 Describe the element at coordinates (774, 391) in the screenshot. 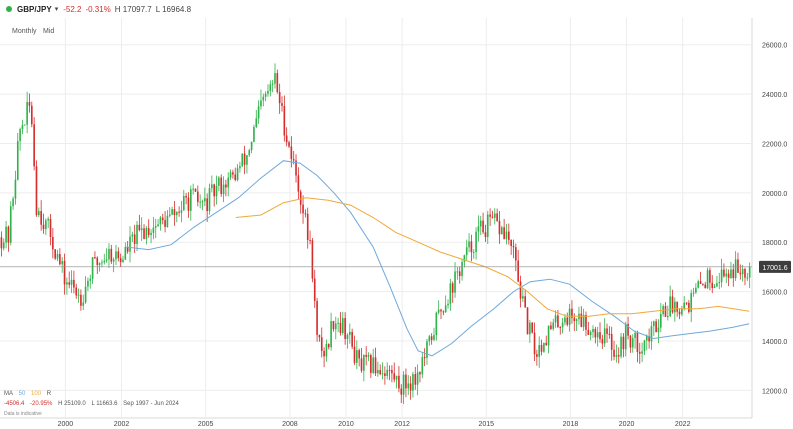

I see `y-tick-label: 12000.0` at that location.